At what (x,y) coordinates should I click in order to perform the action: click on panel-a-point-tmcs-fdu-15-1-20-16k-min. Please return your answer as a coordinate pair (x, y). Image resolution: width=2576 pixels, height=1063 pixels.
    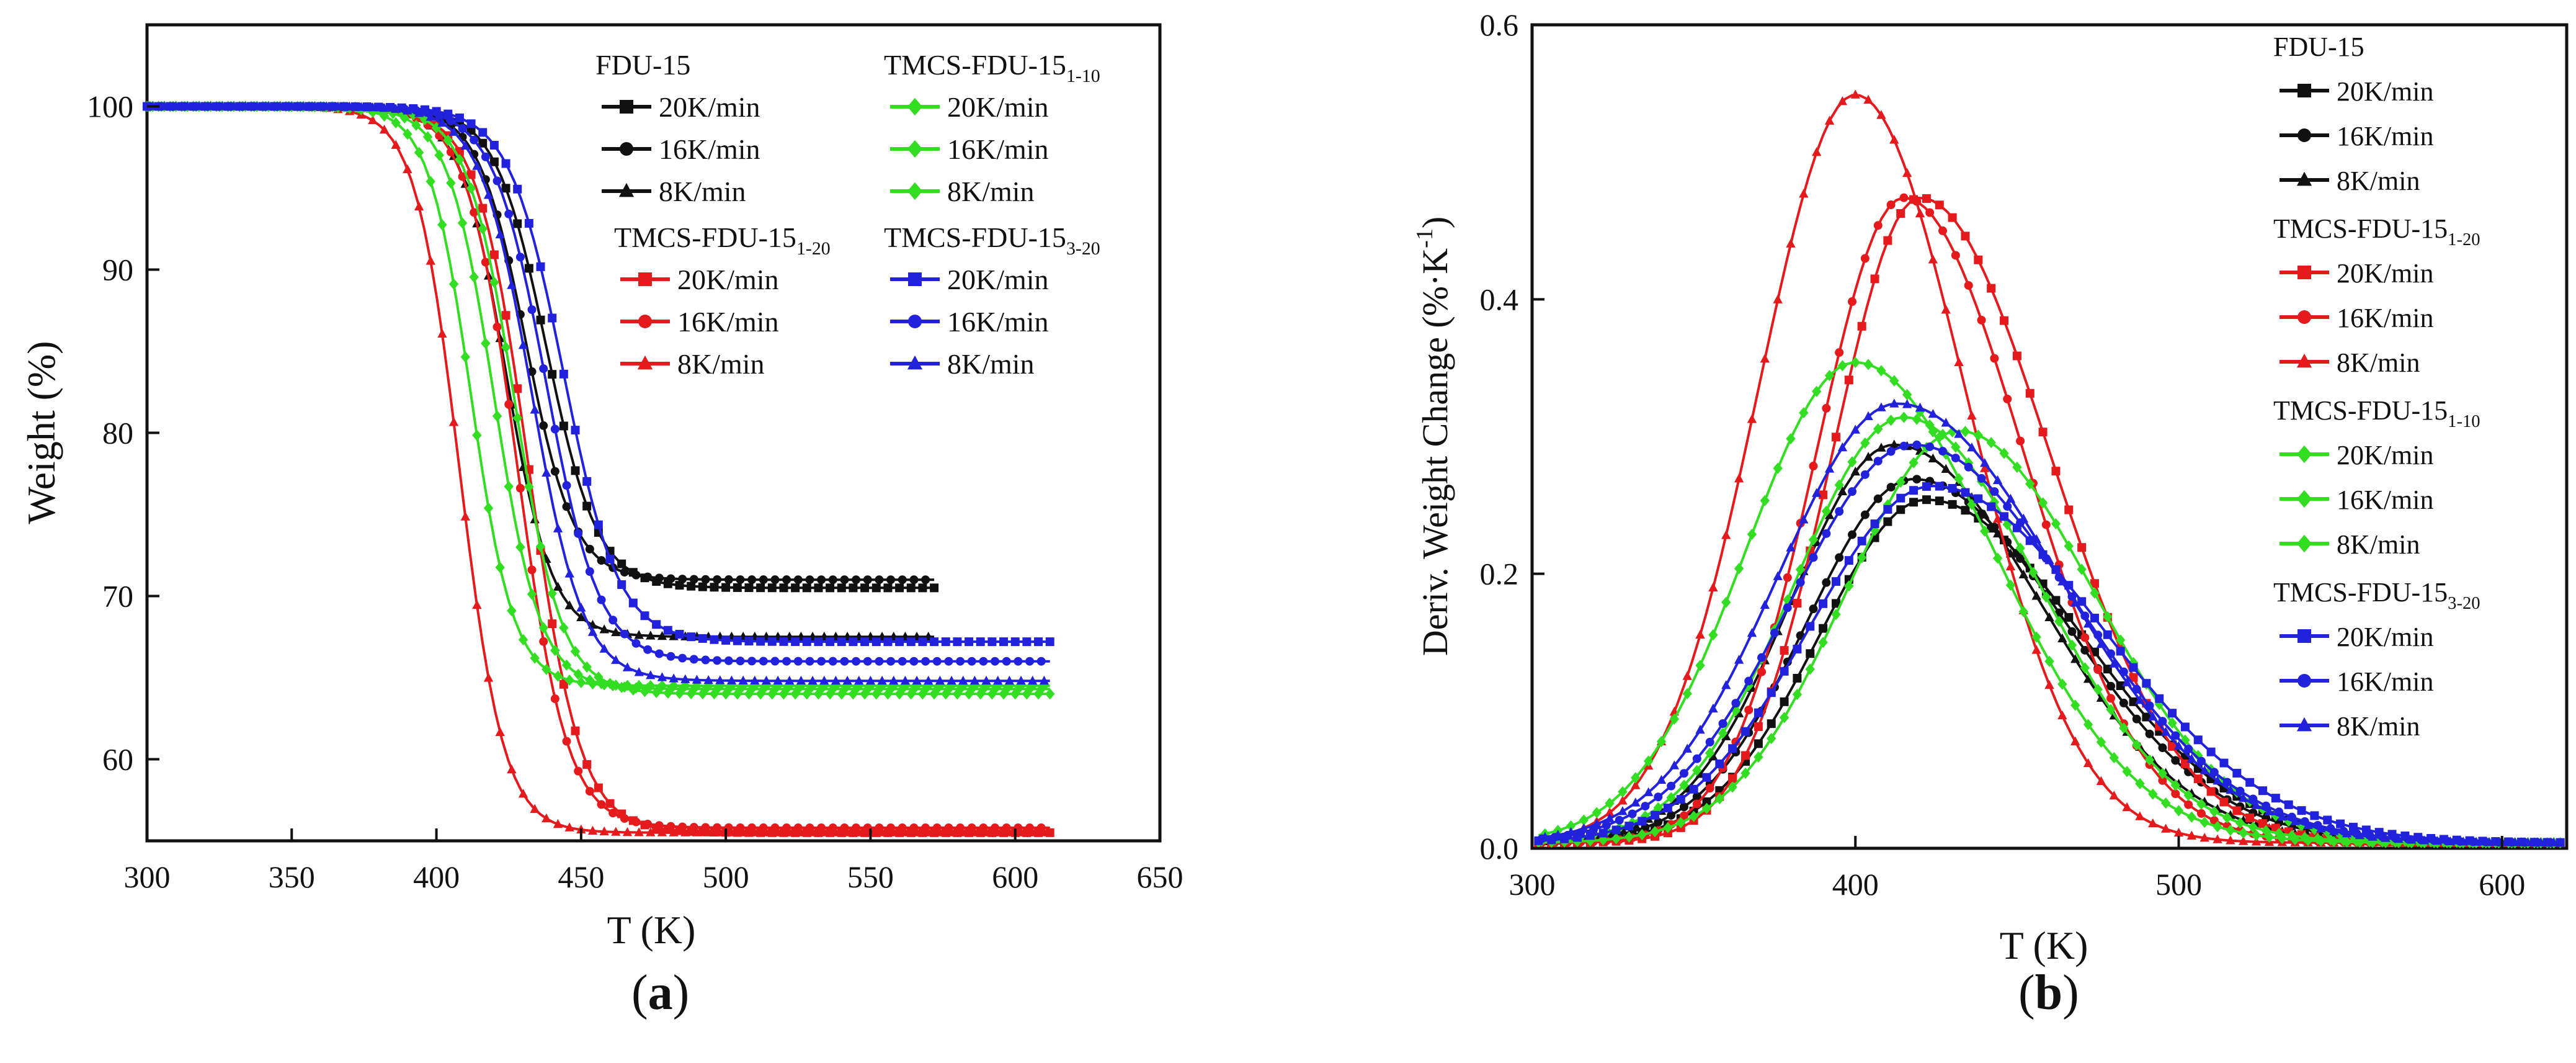
    Looking at the image, I should click on (509, 404).